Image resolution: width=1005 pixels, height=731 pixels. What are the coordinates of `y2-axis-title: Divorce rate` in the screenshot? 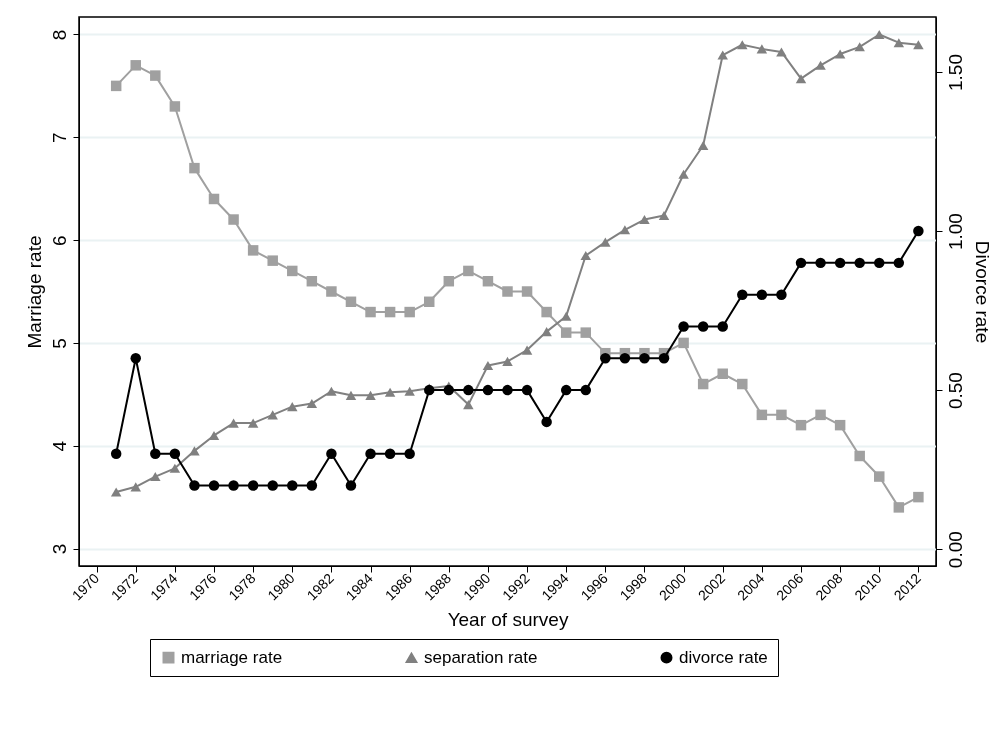 It's located at (982, 292).